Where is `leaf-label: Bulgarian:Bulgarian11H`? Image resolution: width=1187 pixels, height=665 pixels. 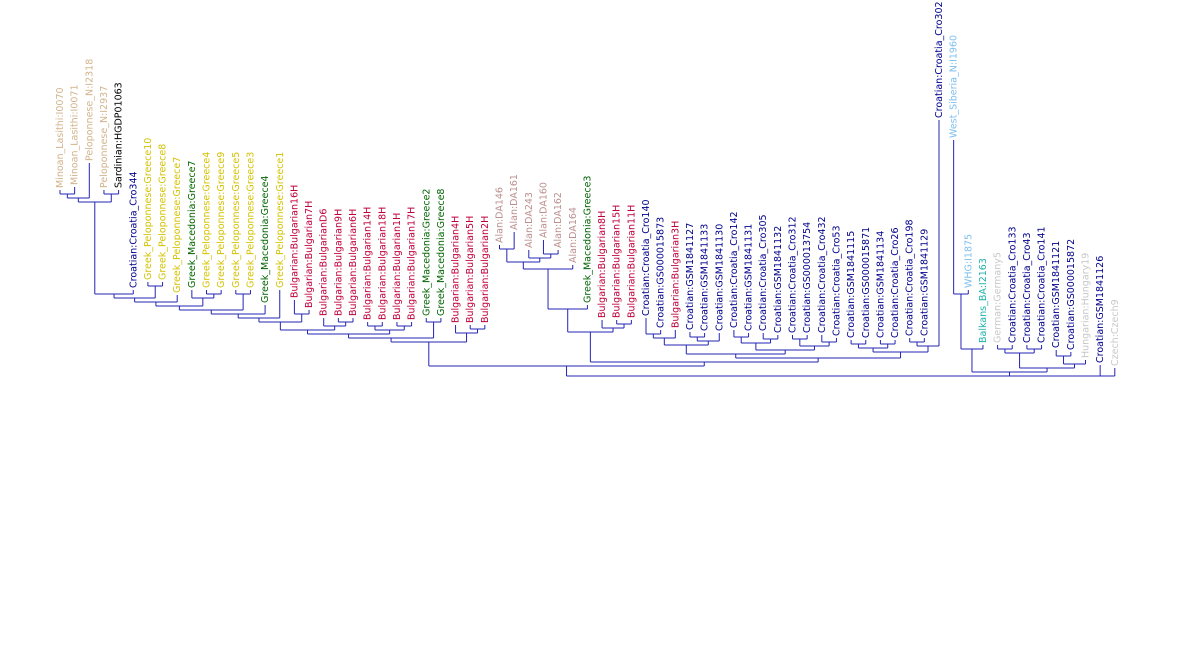
leaf-label: Bulgarian:Bulgarian11H is located at coordinates (631, 261).